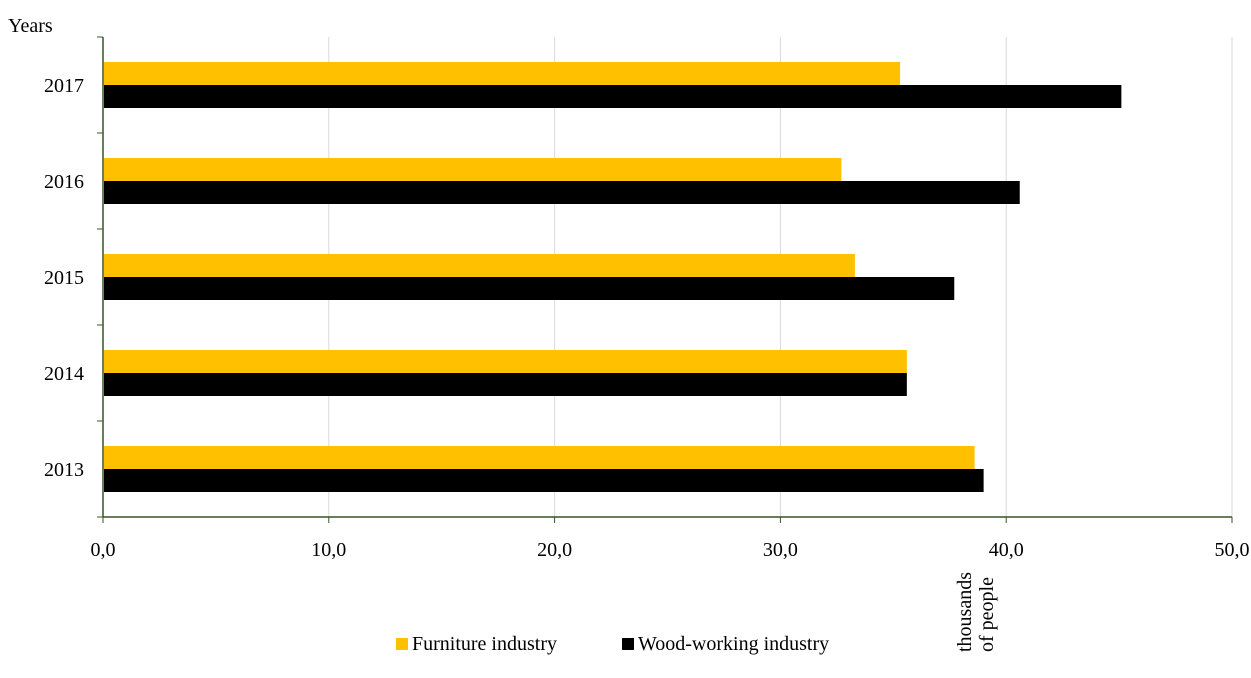 The height and width of the screenshot is (678, 1251). Describe the element at coordinates (965, 612) in the screenshot. I see `x-axis-title-line1: thousands` at that location.